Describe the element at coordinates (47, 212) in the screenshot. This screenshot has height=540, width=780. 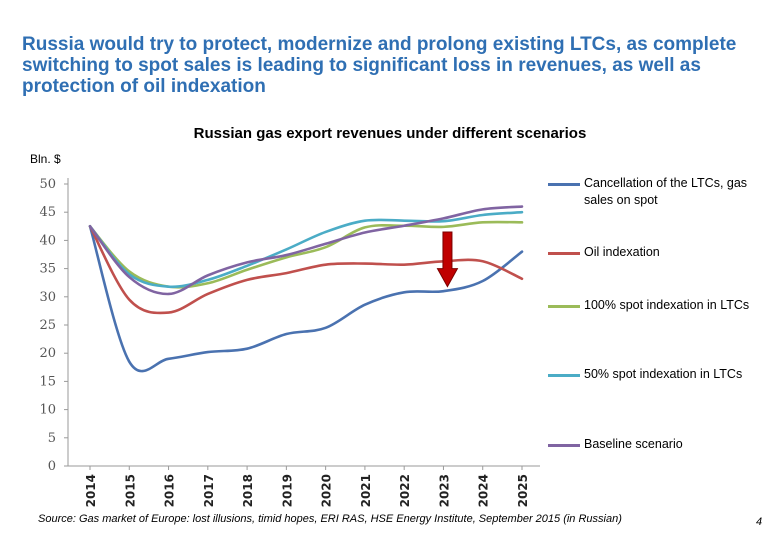
I see `y-tick-label: 45` at that location.